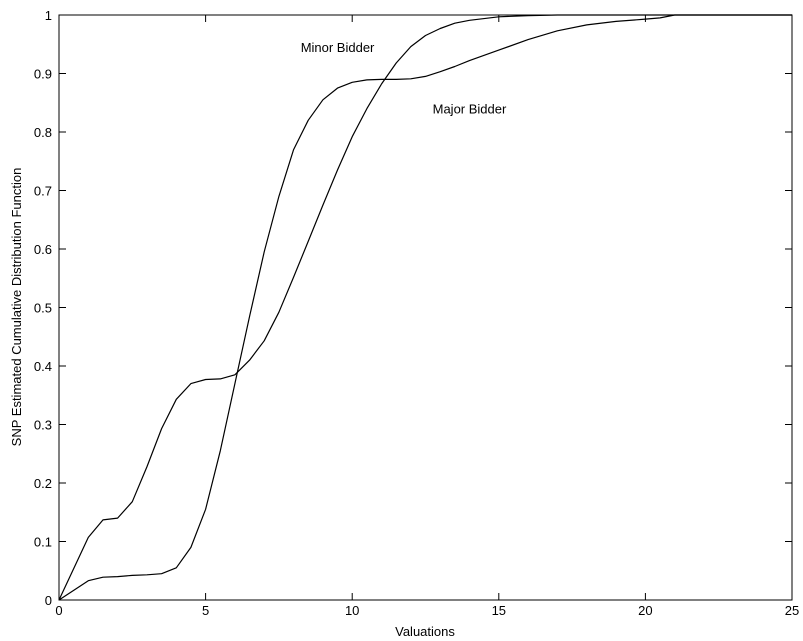 The image size is (803, 641). I want to click on y-tick-label: 1, so click(48, 15).